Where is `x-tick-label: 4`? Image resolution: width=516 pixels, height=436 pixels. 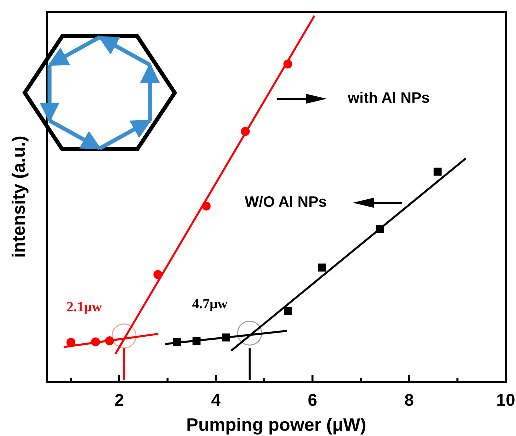
x-tick-label: 4 is located at coordinates (216, 400).